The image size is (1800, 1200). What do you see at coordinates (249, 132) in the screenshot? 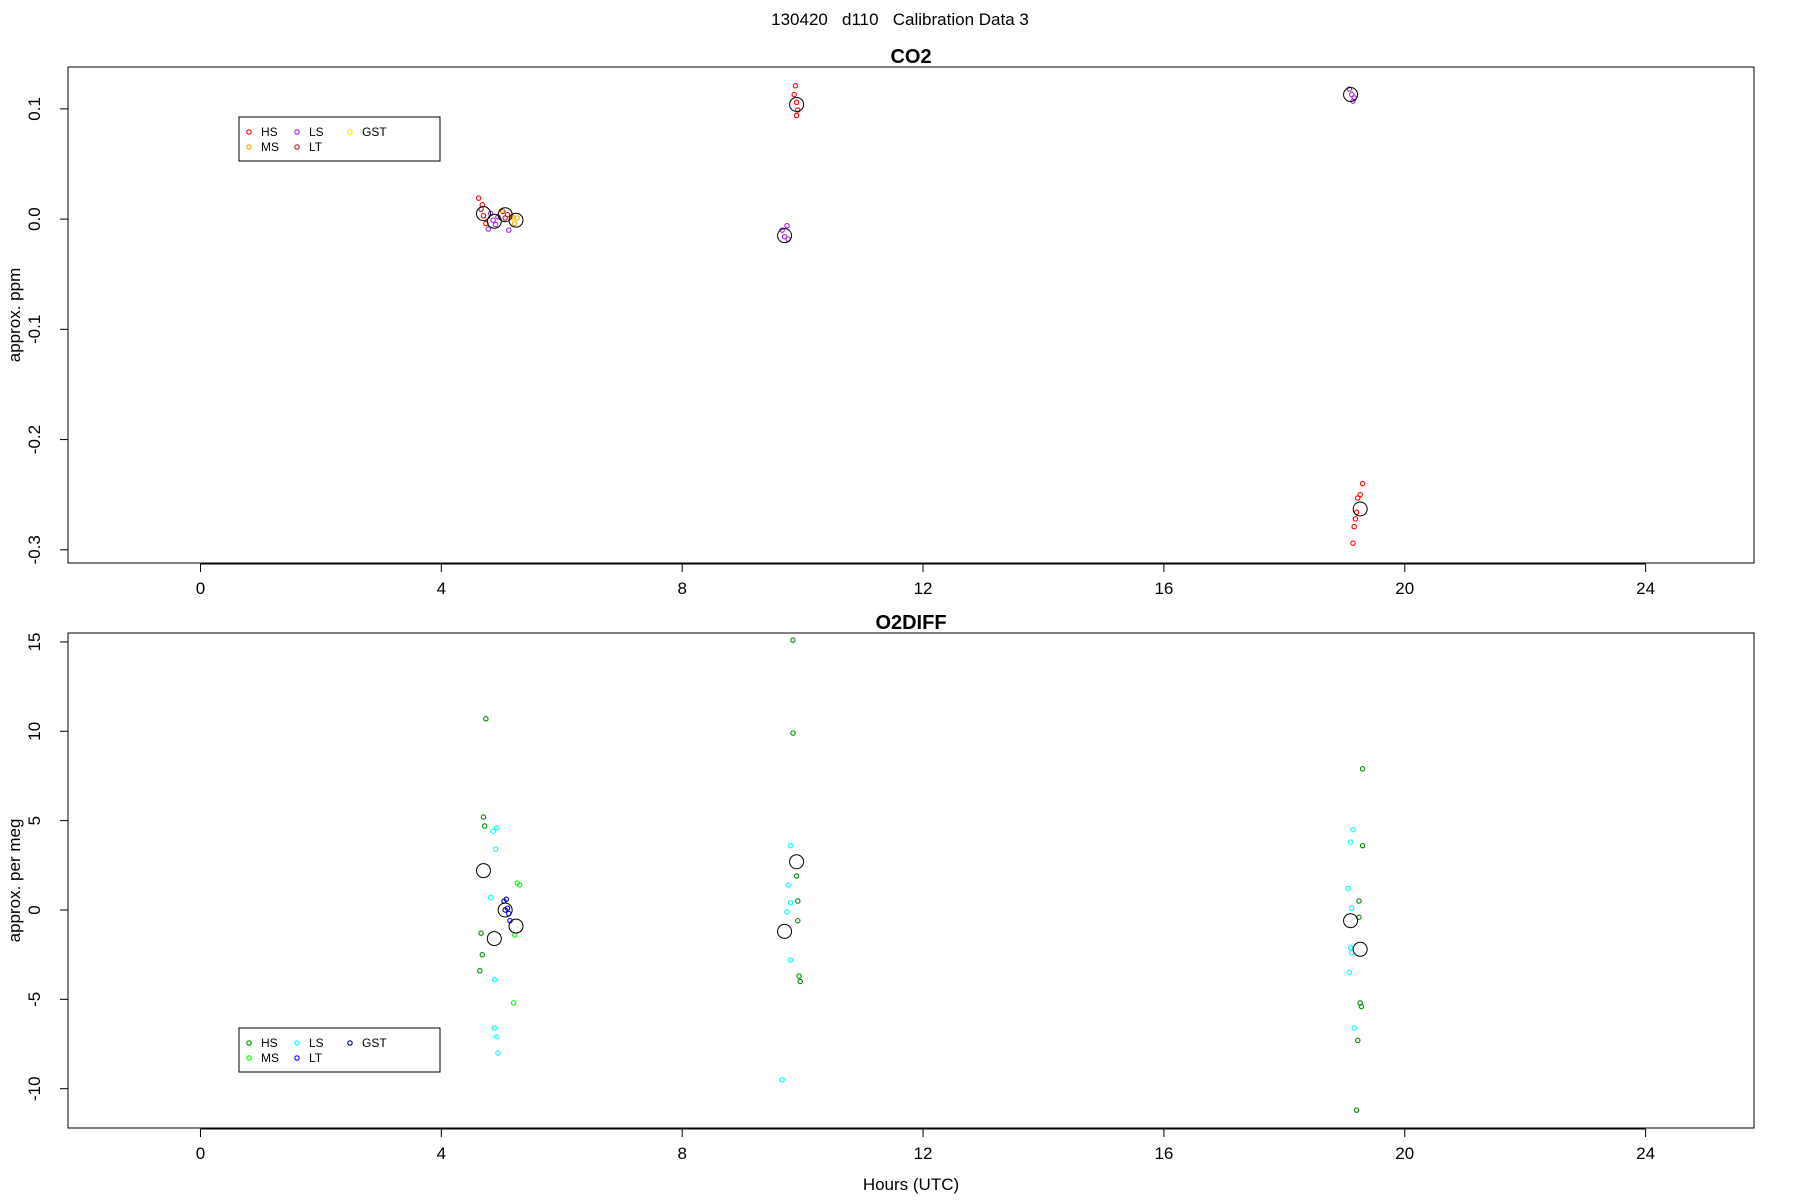
I see `legend-marker-hs` at bounding box center [249, 132].